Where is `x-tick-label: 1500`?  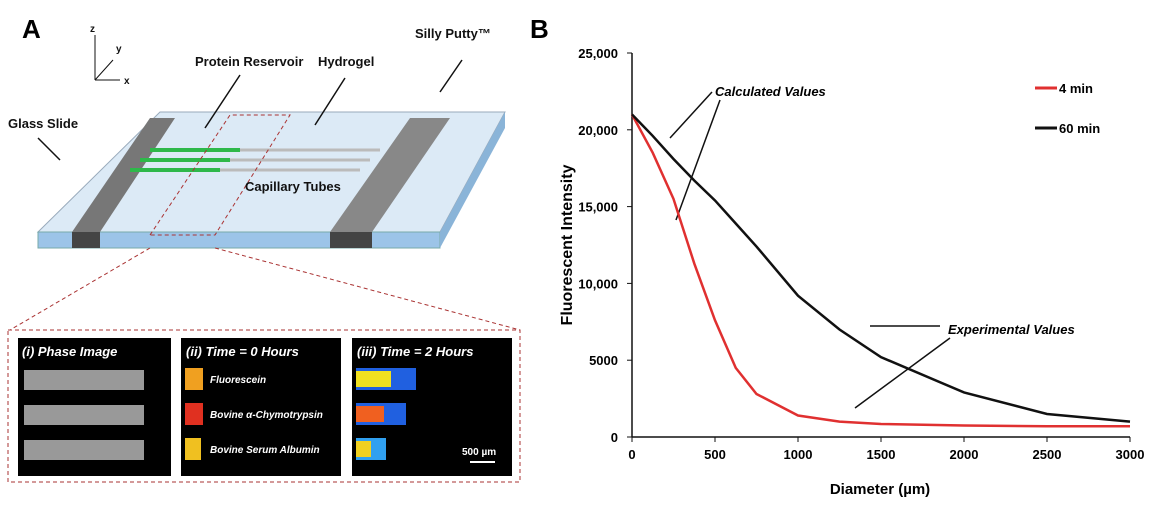
x-tick-label: 1500 is located at coordinates (881, 454).